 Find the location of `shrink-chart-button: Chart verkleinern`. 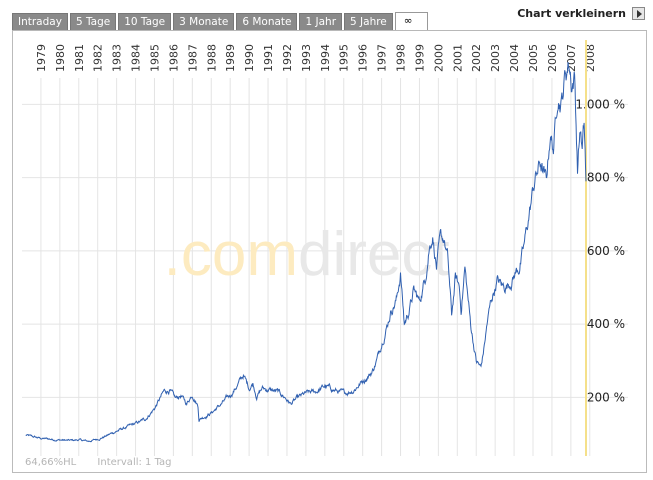

shrink-chart-button: Chart verkleinern is located at coordinates (581, 13).